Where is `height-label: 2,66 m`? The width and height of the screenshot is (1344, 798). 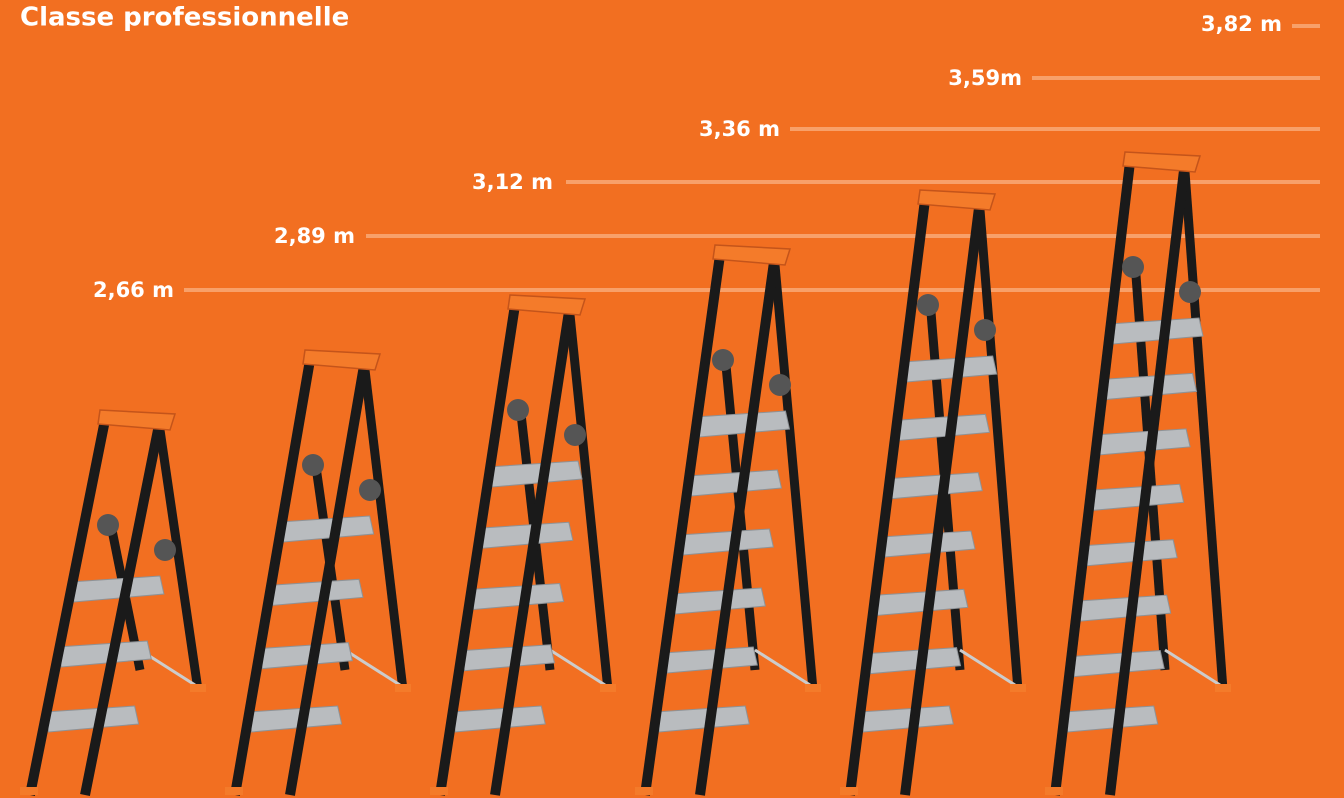
height-label: 2,66 m is located at coordinates (133, 290).